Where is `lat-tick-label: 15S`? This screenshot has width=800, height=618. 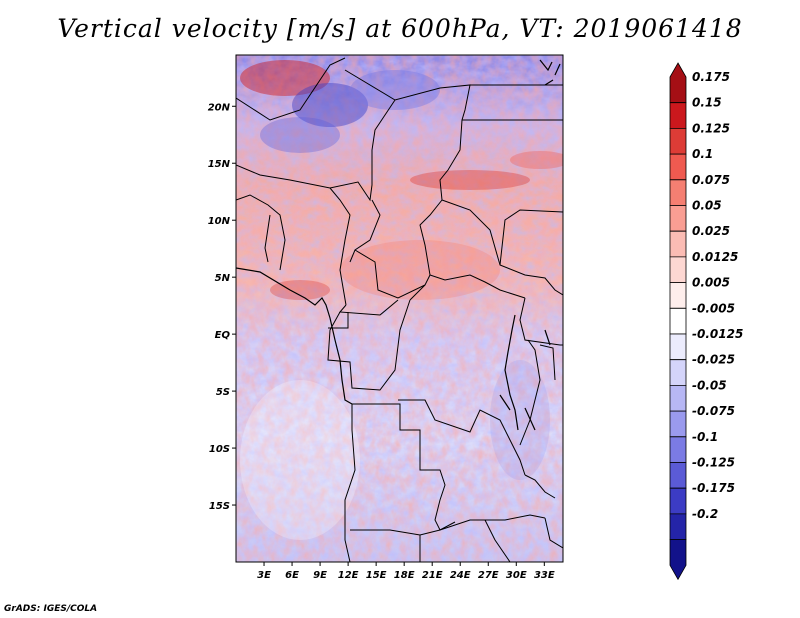
lat-tick-label: 15S is located at coordinates (219, 506).